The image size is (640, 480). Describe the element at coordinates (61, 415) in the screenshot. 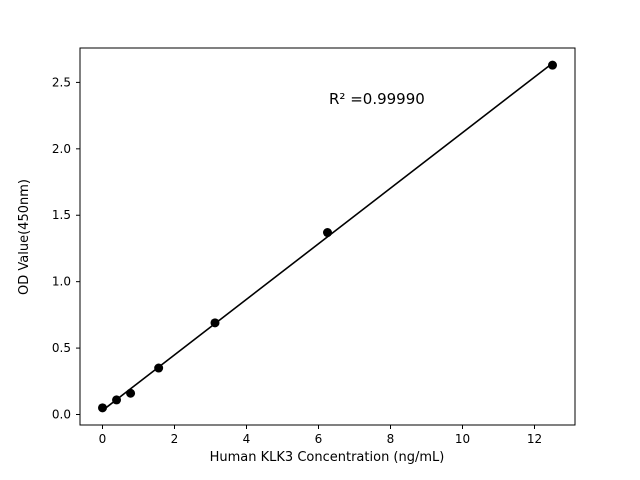

I see `y-tick-label: 0.0` at that location.